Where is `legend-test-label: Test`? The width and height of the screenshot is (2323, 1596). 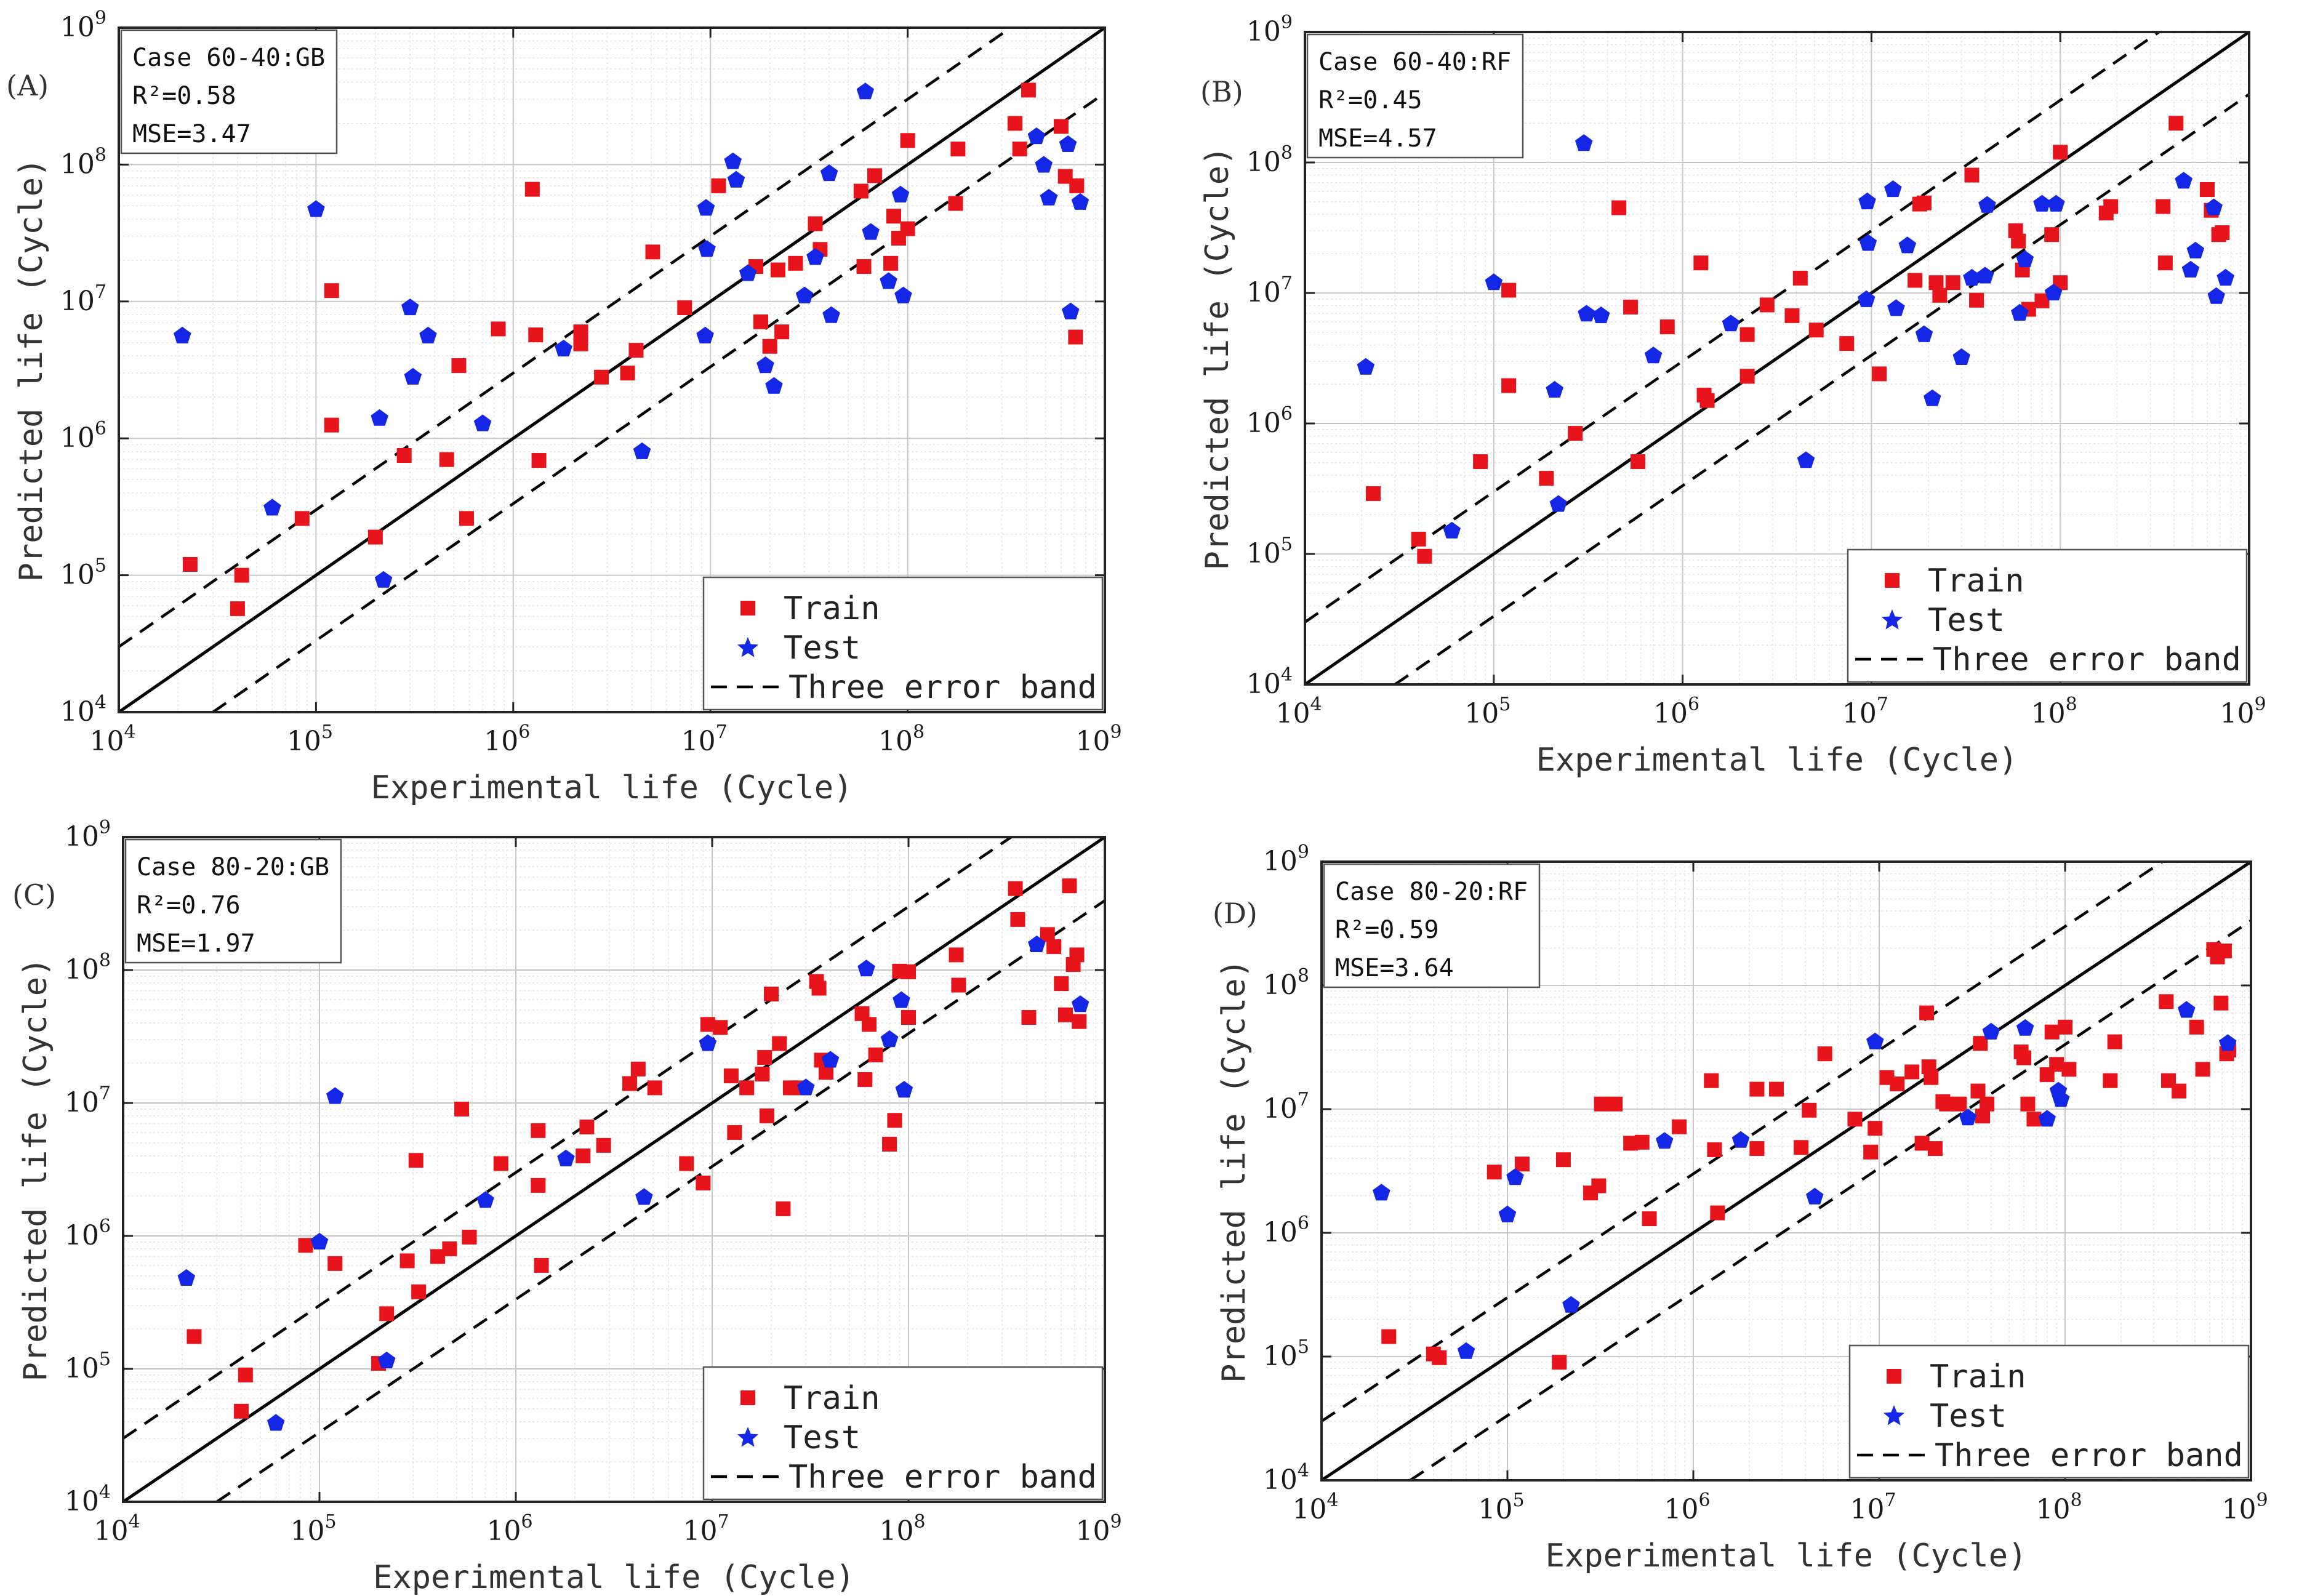 legend-test-label: Test is located at coordinates (1968, 1416).